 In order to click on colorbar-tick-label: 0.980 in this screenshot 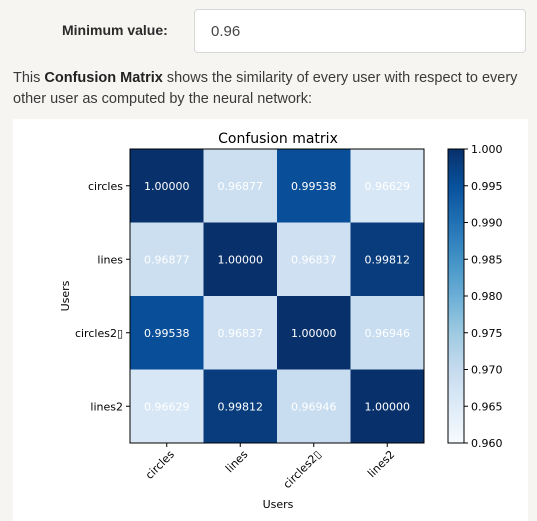, I will do `click(487, 296)`.